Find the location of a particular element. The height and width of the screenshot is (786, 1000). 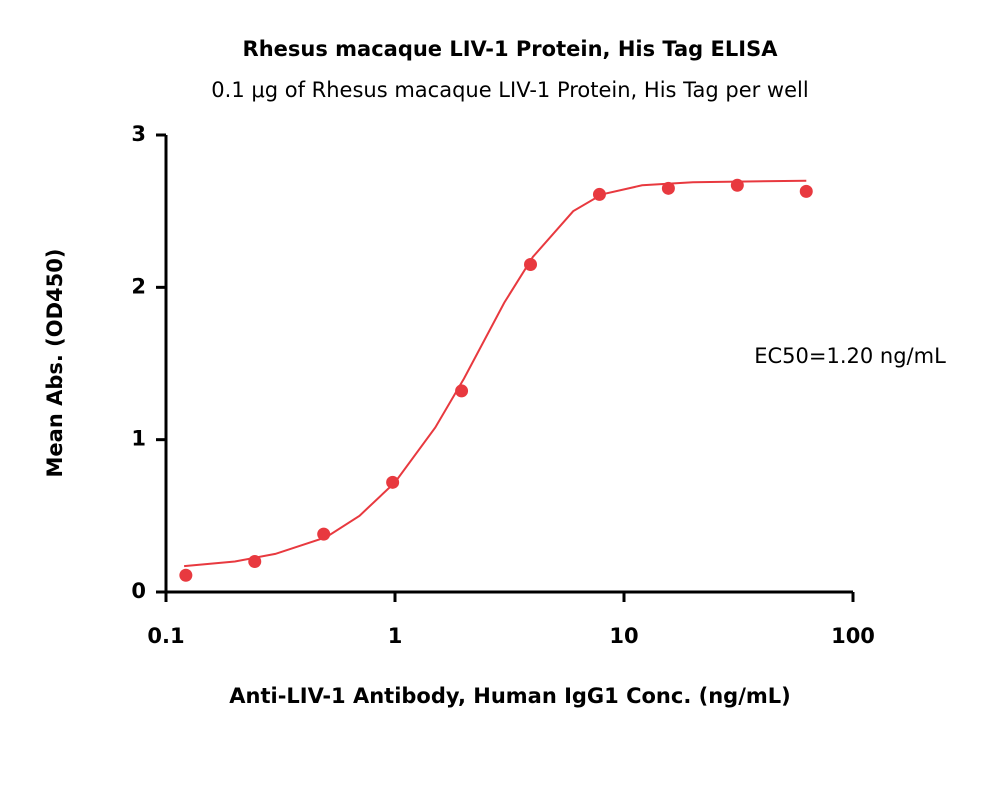

y-tick-label: 2 is located at coordinates (138, 286).